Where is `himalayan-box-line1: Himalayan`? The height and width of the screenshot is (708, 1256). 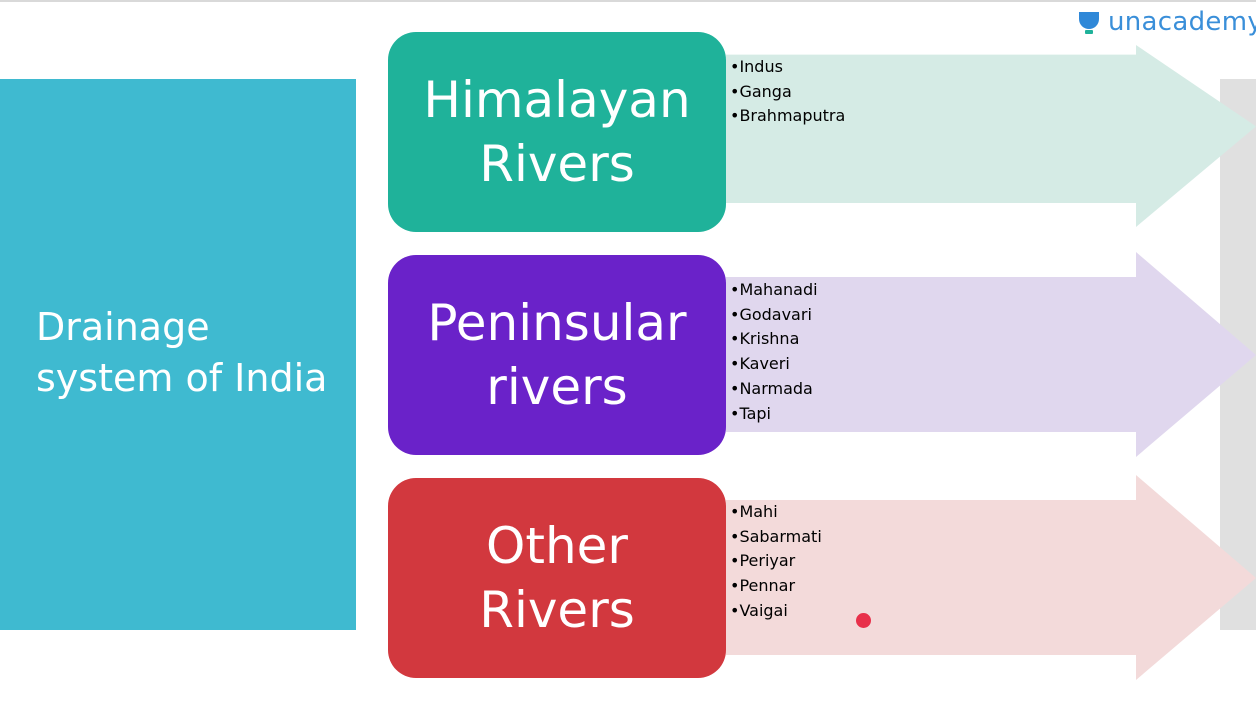 himalayan-box-line1: Himalayan is located at coordinates (557, 100).